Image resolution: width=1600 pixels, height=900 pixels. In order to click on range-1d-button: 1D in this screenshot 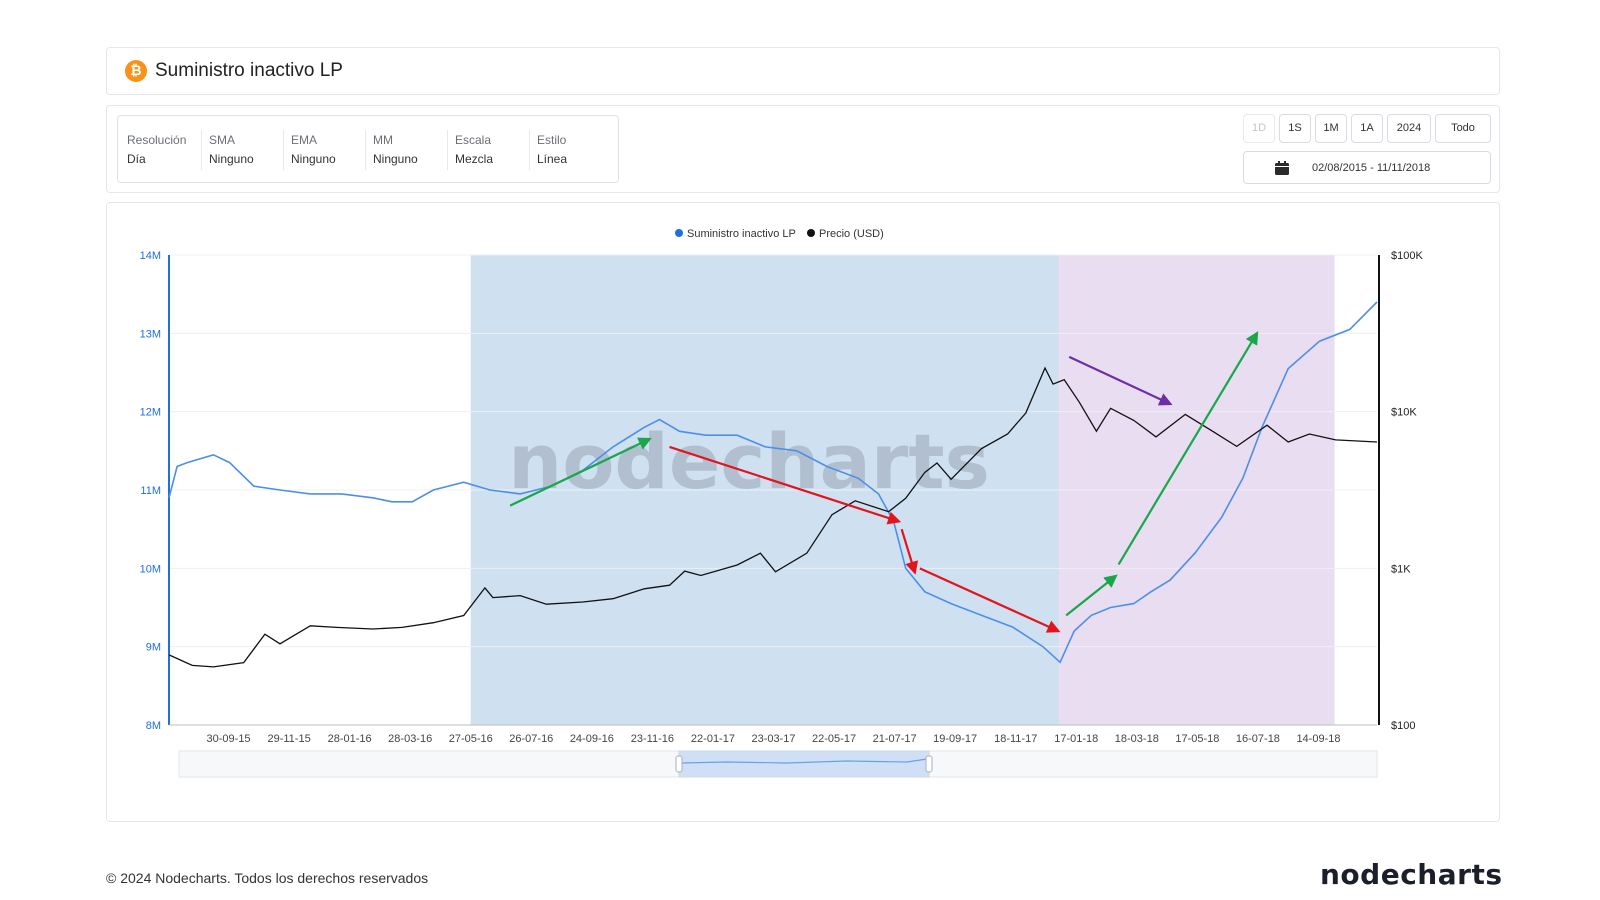, I will do `click(1259, 128)`.